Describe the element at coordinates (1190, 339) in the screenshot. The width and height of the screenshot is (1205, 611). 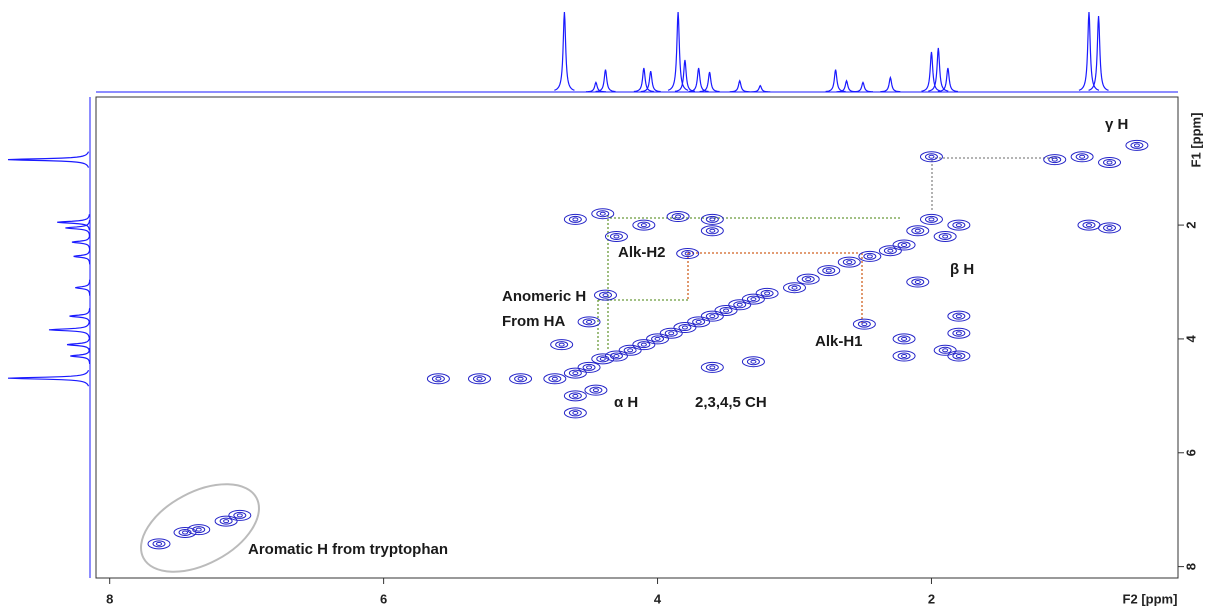
I see `y-tick-label: 4` at that location.